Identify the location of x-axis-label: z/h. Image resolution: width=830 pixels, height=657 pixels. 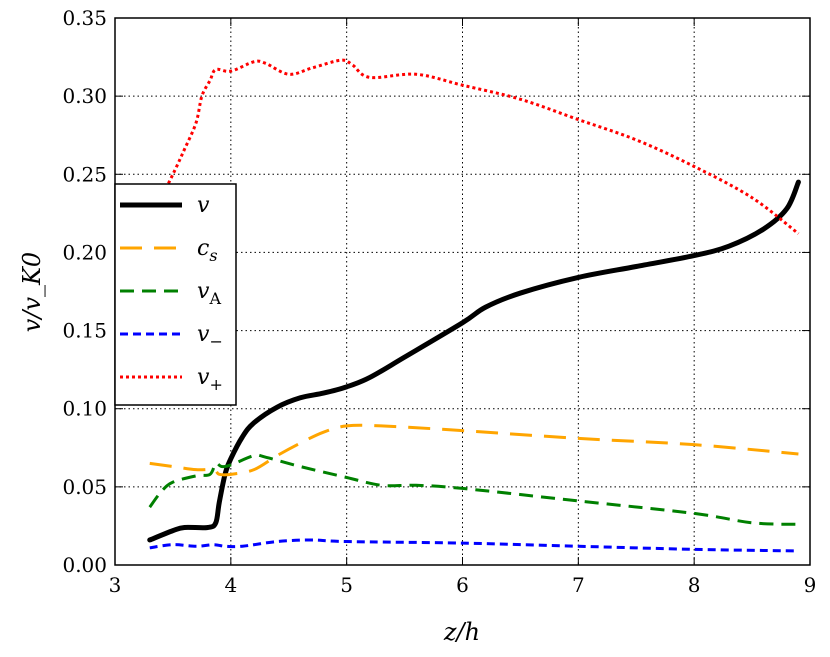
(461, 632).